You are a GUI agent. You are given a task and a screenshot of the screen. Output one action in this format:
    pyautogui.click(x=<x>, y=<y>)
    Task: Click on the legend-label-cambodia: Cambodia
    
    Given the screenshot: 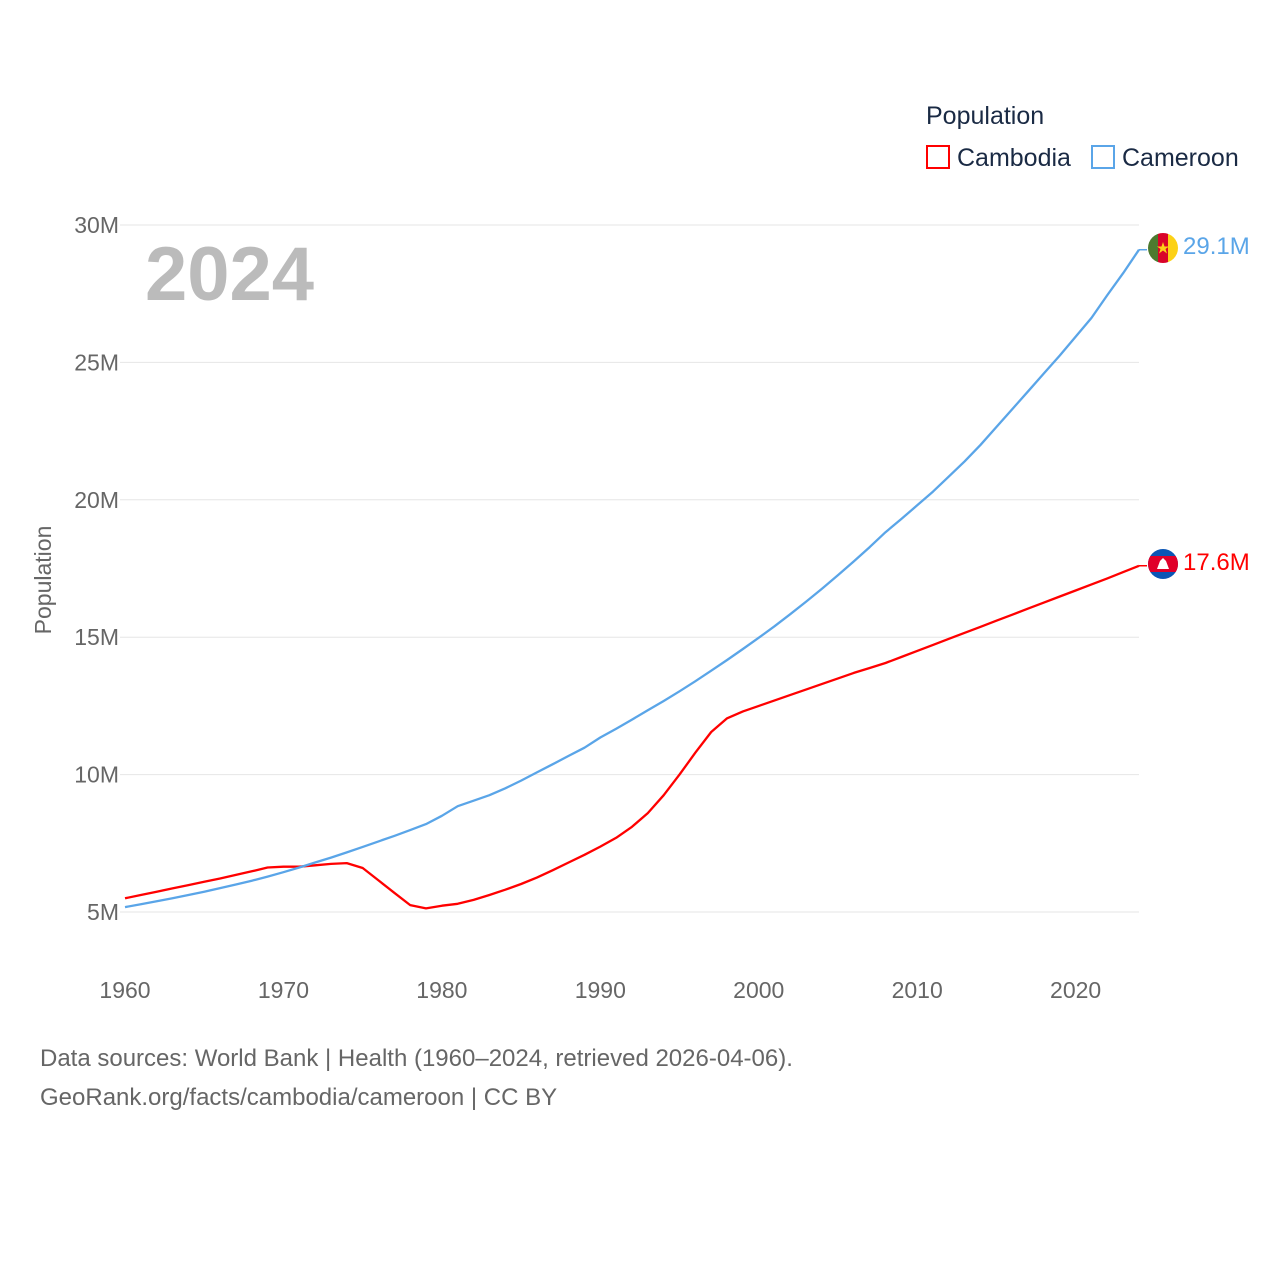 What is the action you would take?
    pyautogui.click(x=1014, y=158)
    